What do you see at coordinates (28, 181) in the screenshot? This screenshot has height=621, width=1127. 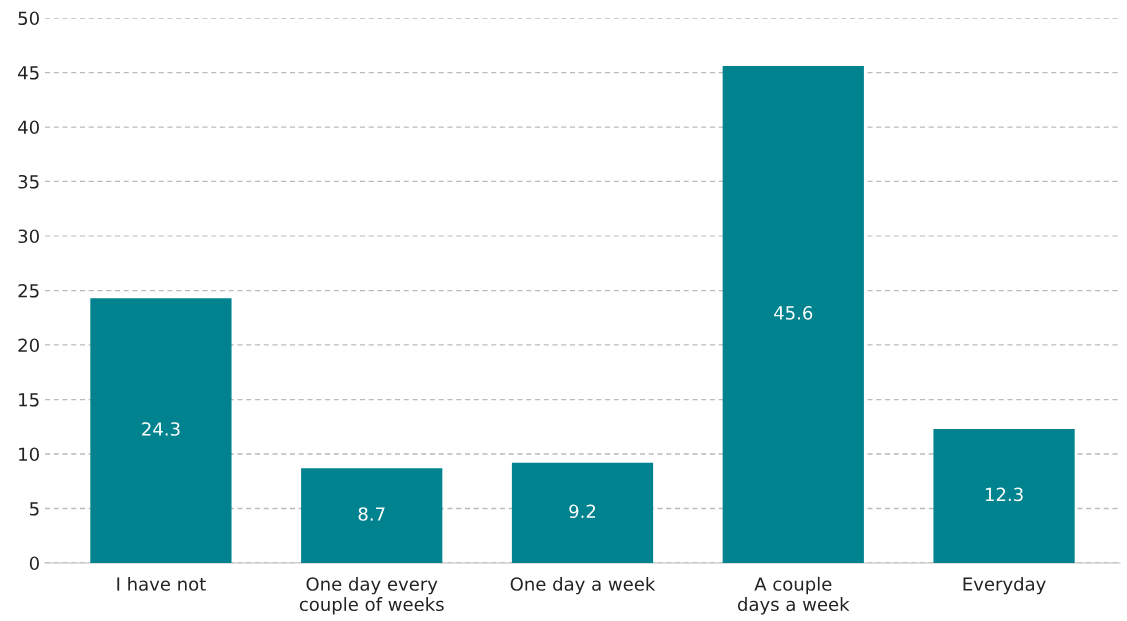 I see `y-tick-label: 35` at bounding box center [28, 181].